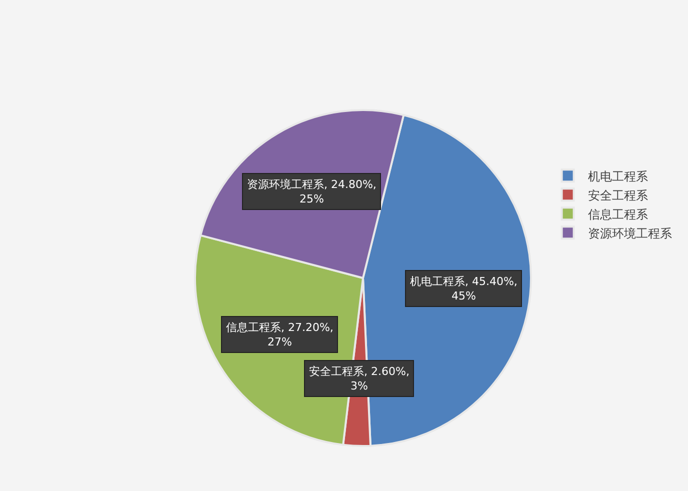 The width and height of the screenshot is (688, 491). What do you see at coordinates (618, 214) in the screenshot?
I see `legend-label: 信息工程系` at bounding box center [618, 214].